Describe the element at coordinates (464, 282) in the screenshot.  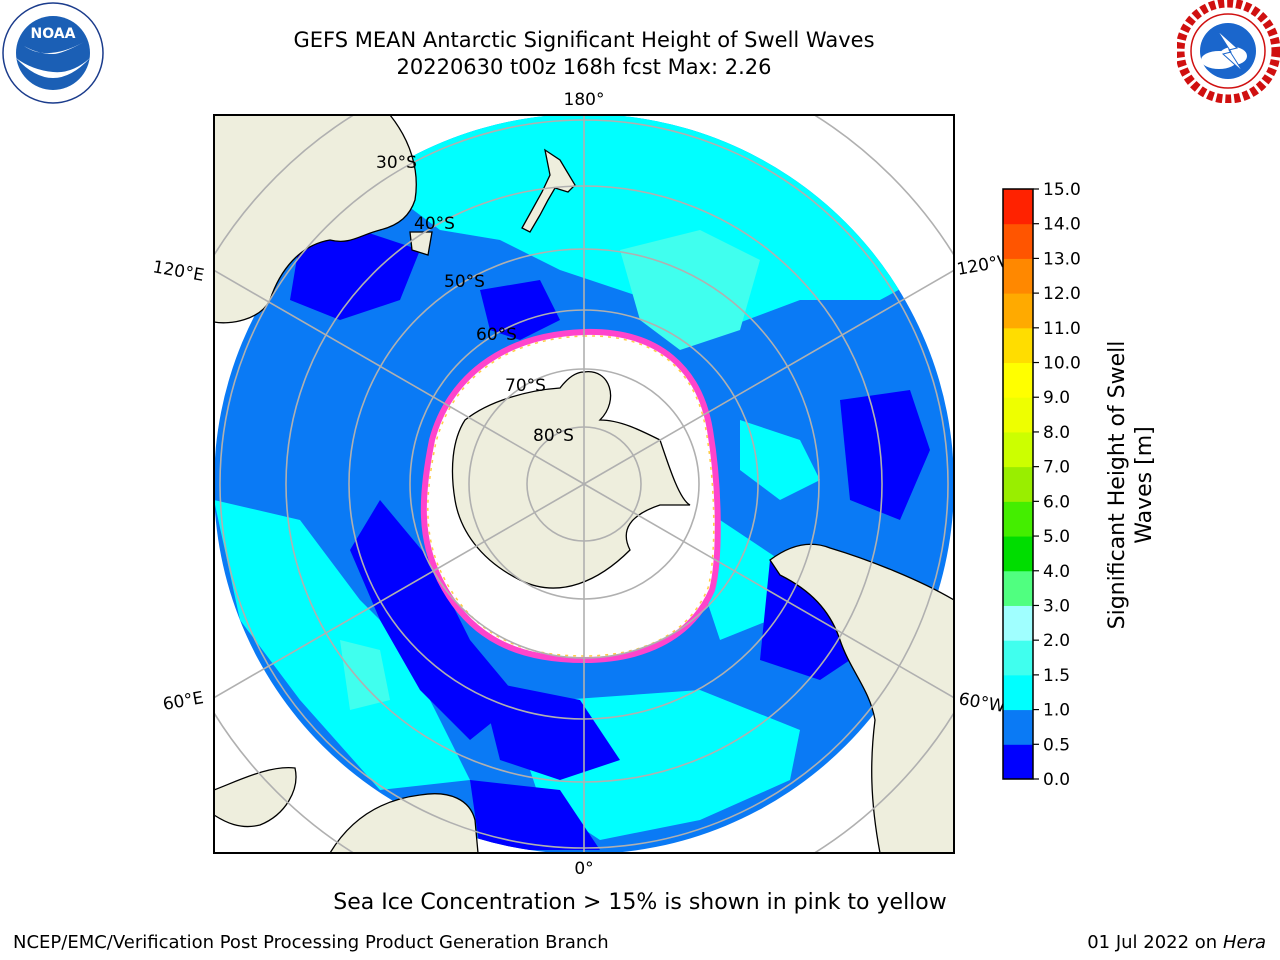
I see `lat-label-50s: 50°S` at that location.